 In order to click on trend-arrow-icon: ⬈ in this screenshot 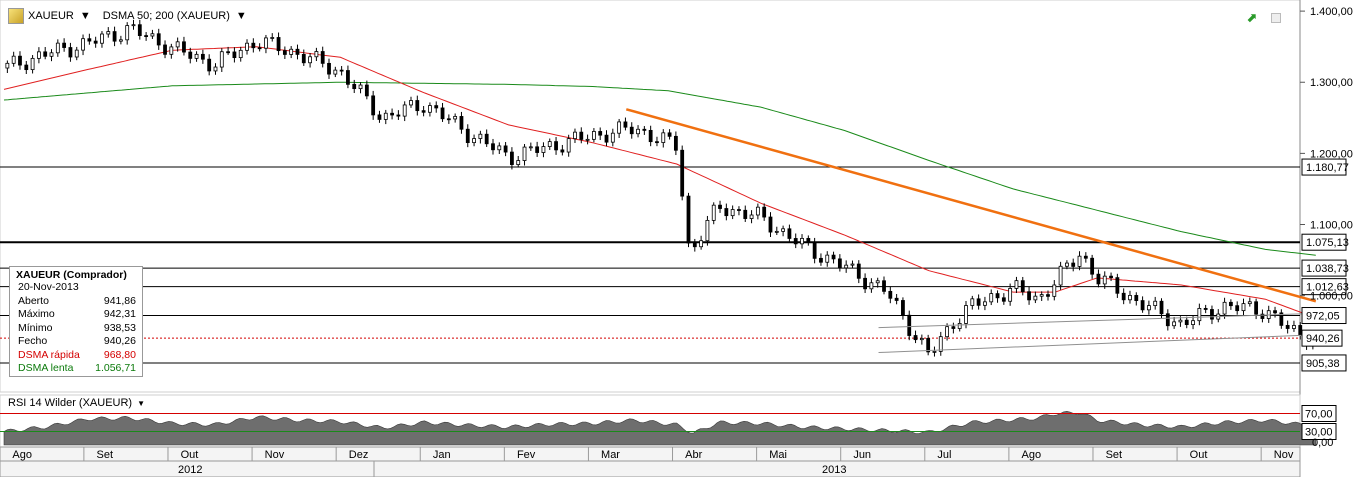, I will do `click(1251, 17)`.